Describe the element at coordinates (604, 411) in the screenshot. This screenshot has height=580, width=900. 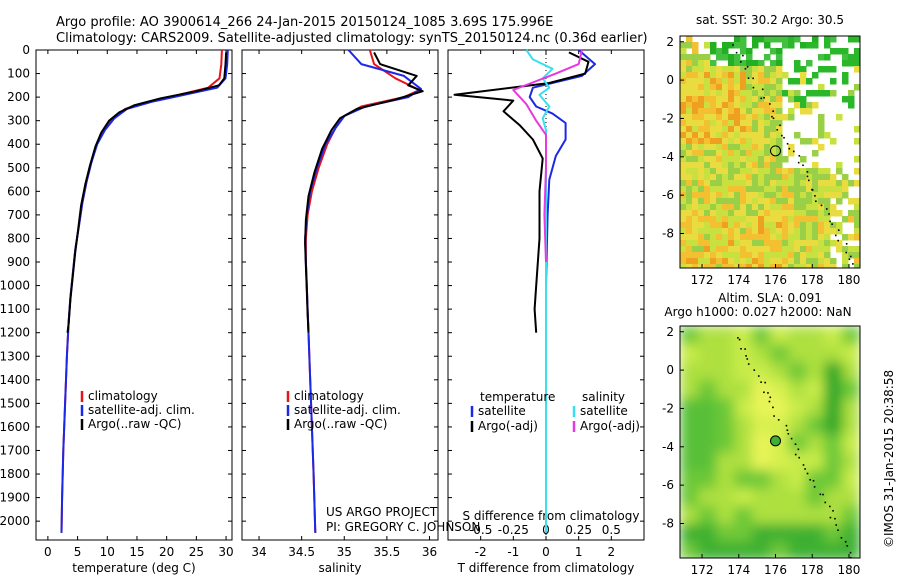
I see `difference-legend-label: satellite` at that location.